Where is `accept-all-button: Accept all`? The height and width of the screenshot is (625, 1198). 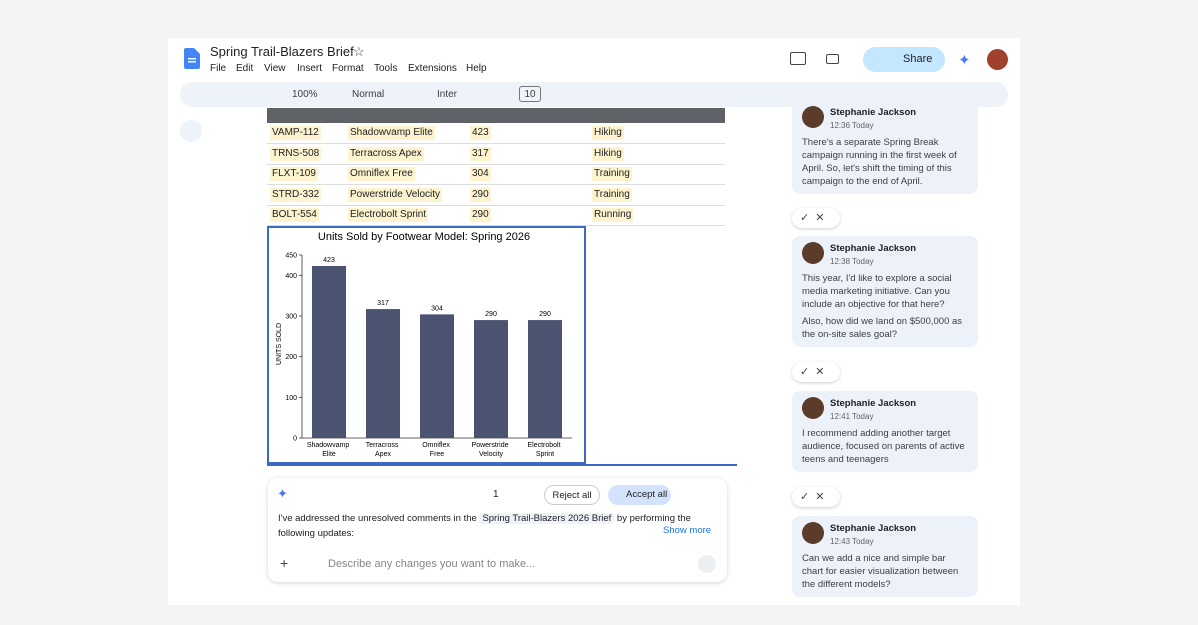
accept-all-button: Accept all is located at coordinates (639, 495).